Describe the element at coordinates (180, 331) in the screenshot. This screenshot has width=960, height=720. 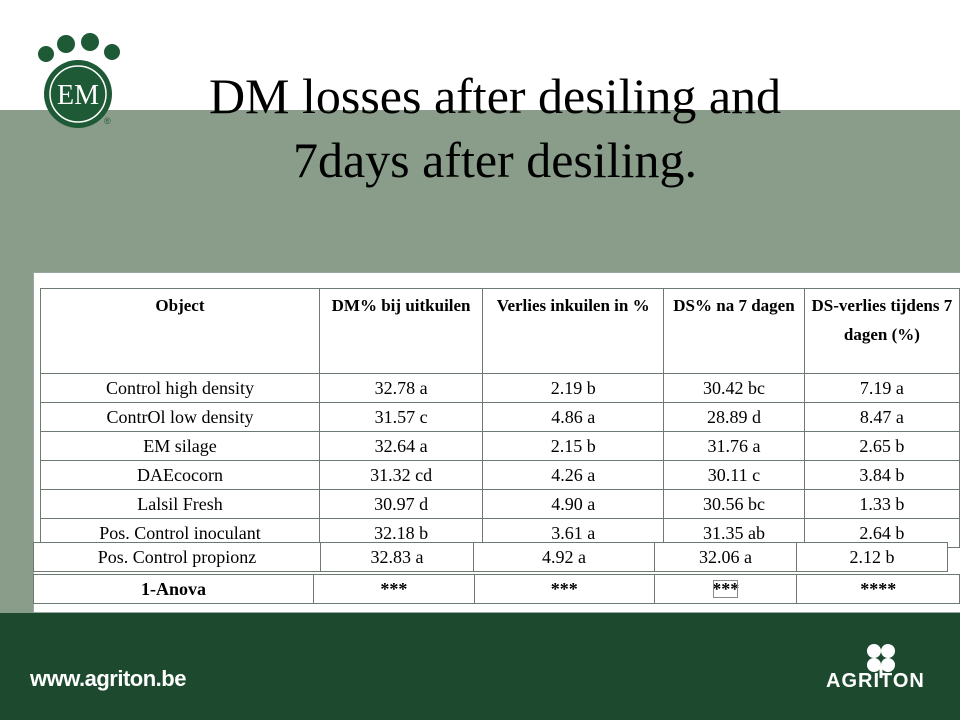
I see `header-object: Object` at that location.